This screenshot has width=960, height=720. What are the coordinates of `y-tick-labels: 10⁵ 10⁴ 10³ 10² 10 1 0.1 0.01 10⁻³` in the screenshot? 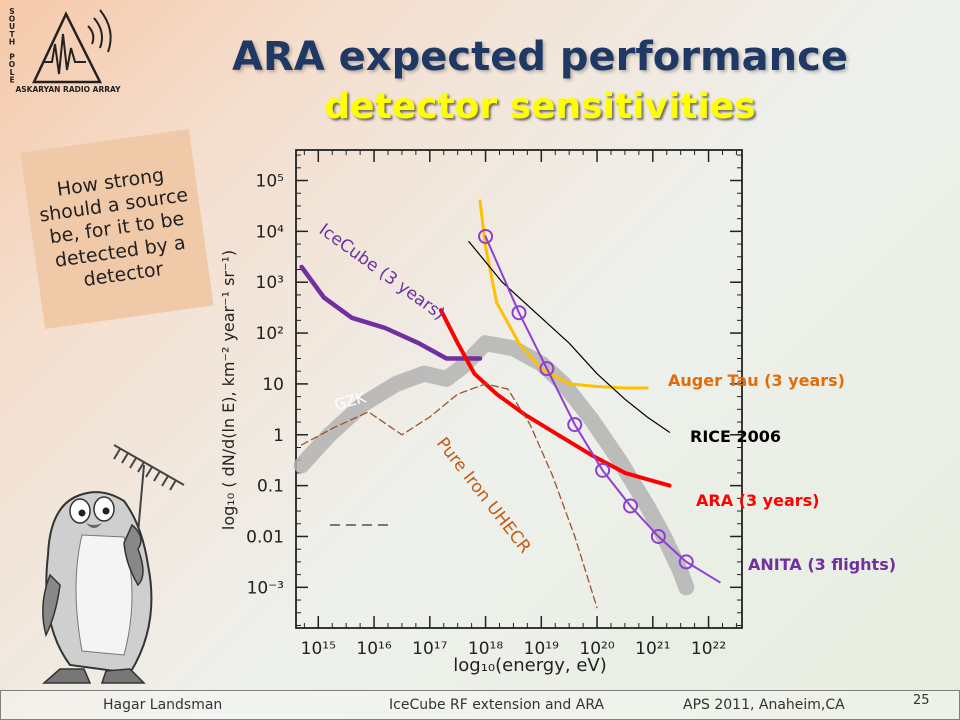 It's located at (265, 385).